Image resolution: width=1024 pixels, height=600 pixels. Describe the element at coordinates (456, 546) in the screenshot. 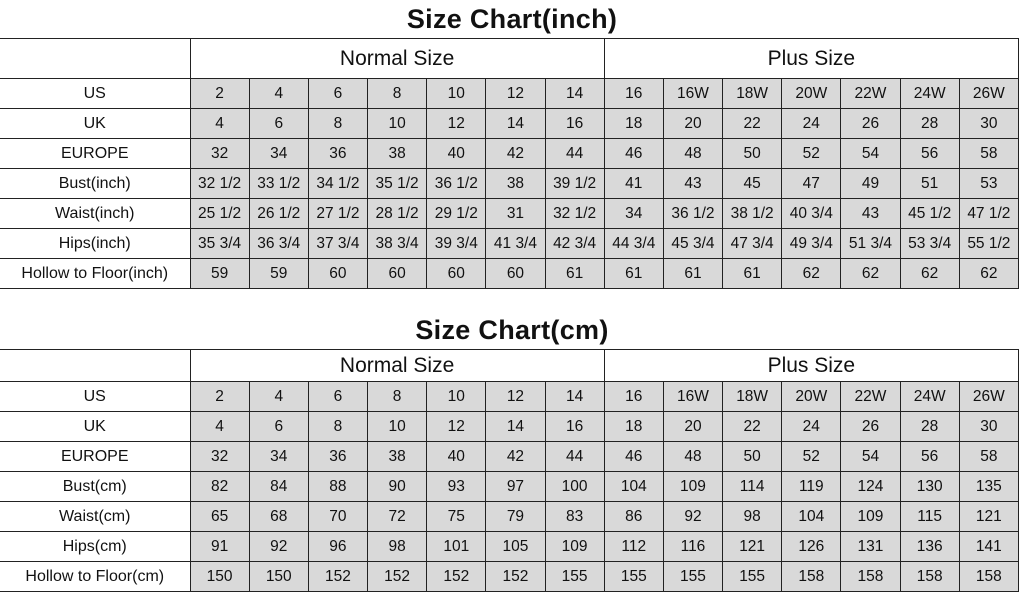

I see `table-cell: 101` at that location.